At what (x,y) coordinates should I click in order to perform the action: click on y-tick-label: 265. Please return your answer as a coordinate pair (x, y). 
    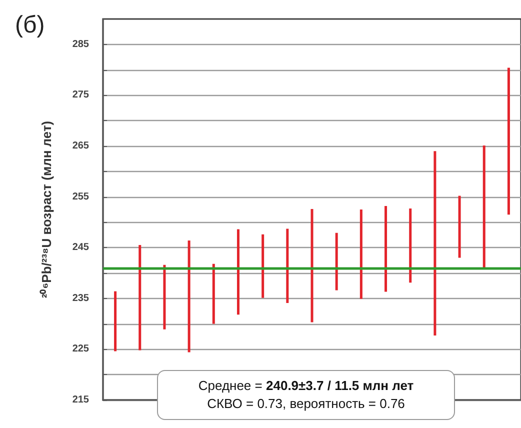
    Looking at the image, I should click on (81, 146).